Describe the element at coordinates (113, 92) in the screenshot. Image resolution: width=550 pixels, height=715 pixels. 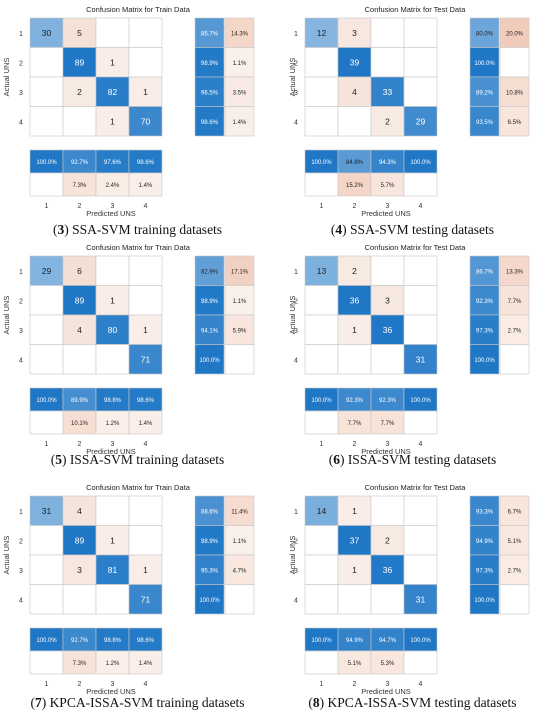
I see `matrix-cell-value: 82` at that location.